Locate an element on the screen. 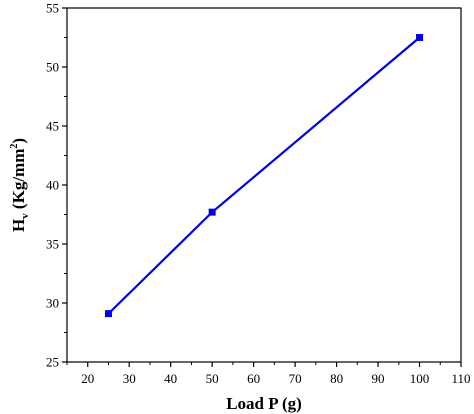 This screenshot has width=474, height=414. x-tick-label: 70 is located at coordinates (295, 378).